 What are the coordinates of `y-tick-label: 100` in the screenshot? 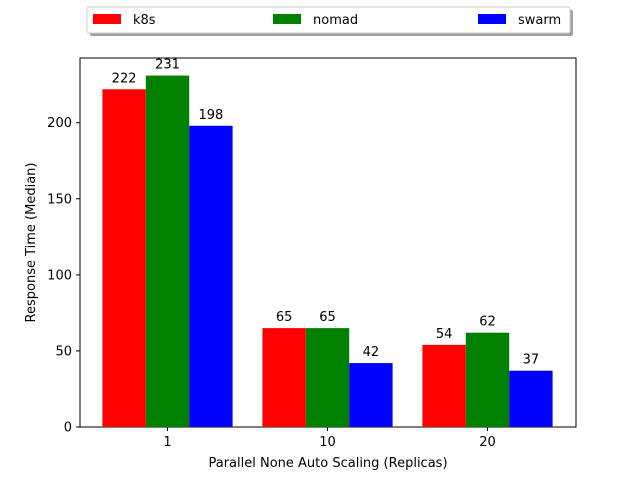 It's located at (59, 275).